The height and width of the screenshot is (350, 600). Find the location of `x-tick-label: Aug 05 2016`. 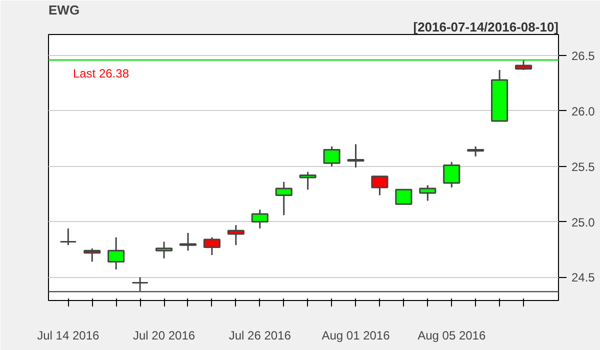

x-tick-label: Aug 05 2016 is located at coordinates (452, 335).